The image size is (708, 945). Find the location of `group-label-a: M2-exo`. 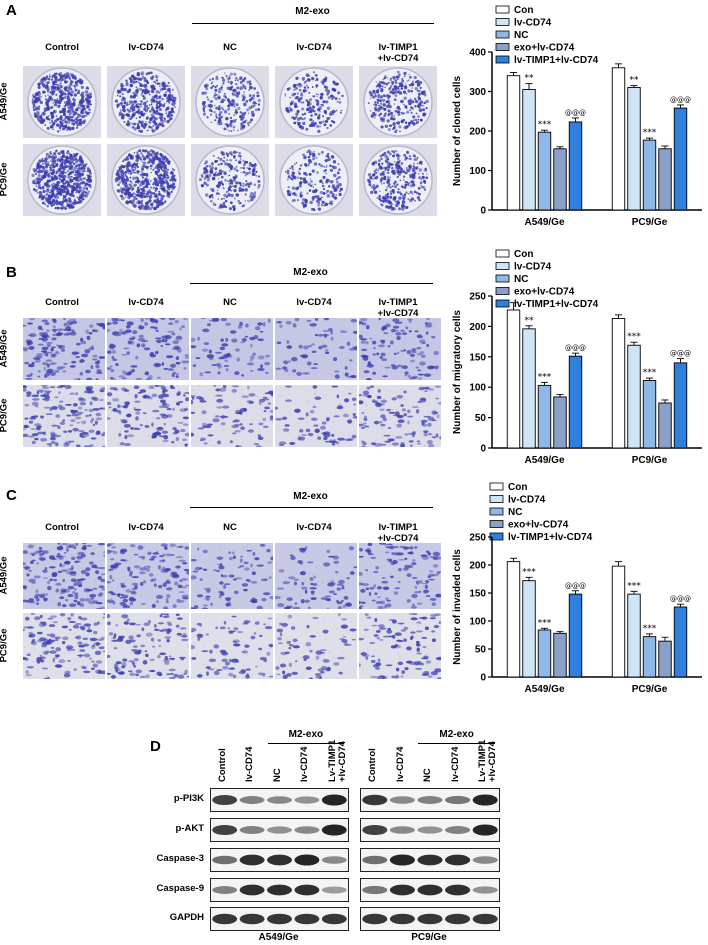

group-label-a: M2-exo is located at coordinates (312, 11).